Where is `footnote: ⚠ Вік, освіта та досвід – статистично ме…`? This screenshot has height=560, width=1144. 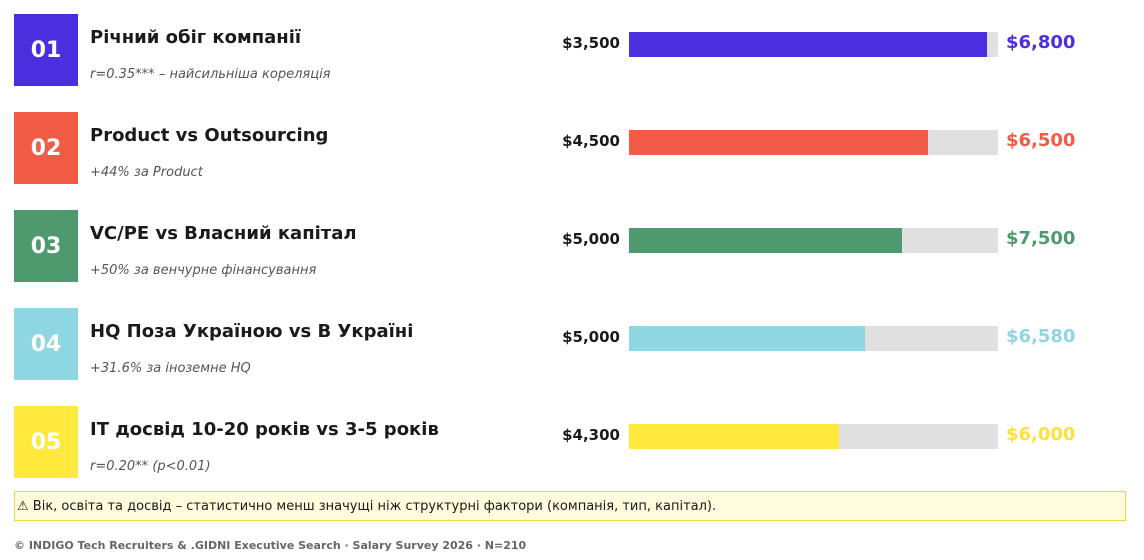 footnote: ⚠ Вік, освіта та досвід – статистично ме… is located at coordinates (570, 506).